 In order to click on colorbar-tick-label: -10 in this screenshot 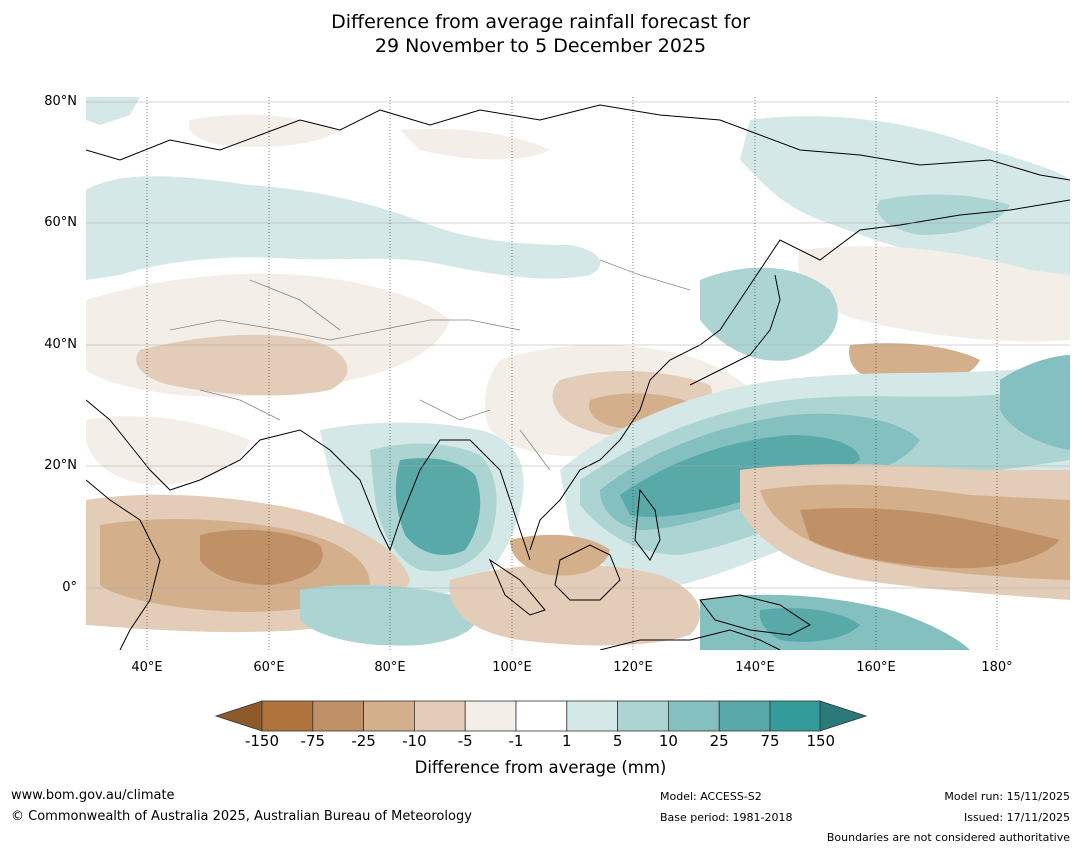, I will do `click(414, 741)`.